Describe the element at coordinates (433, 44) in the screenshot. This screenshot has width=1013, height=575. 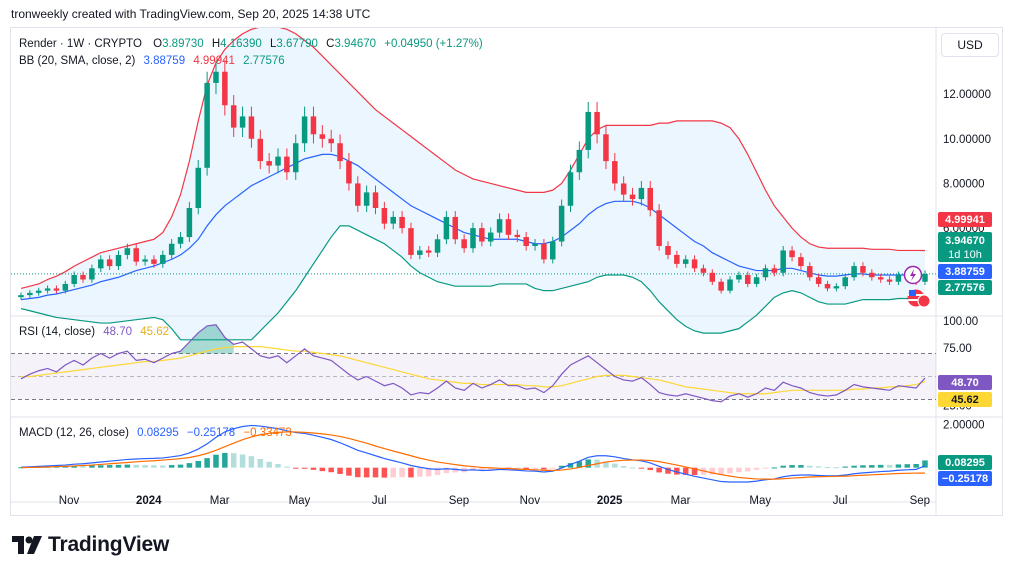
I see `legend-change: +0.04950 (+1.27%)` at that location.